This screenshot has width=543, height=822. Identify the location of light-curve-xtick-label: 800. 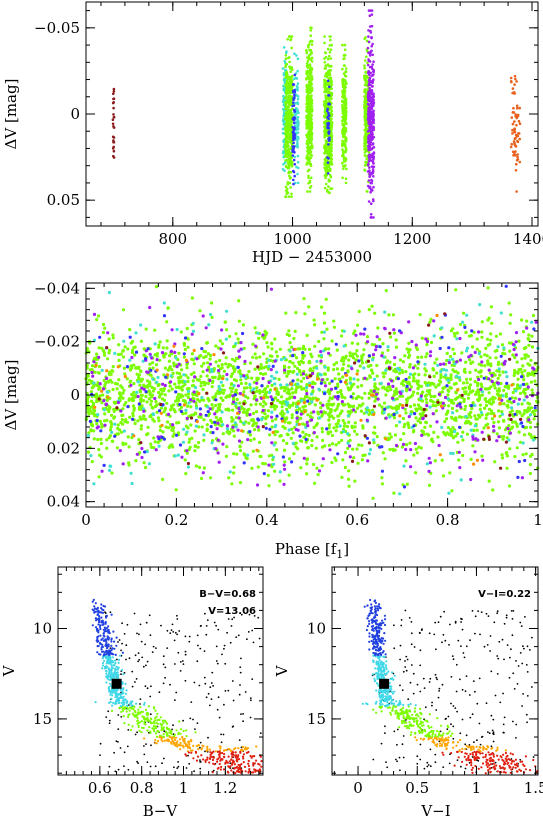
(172, 239).